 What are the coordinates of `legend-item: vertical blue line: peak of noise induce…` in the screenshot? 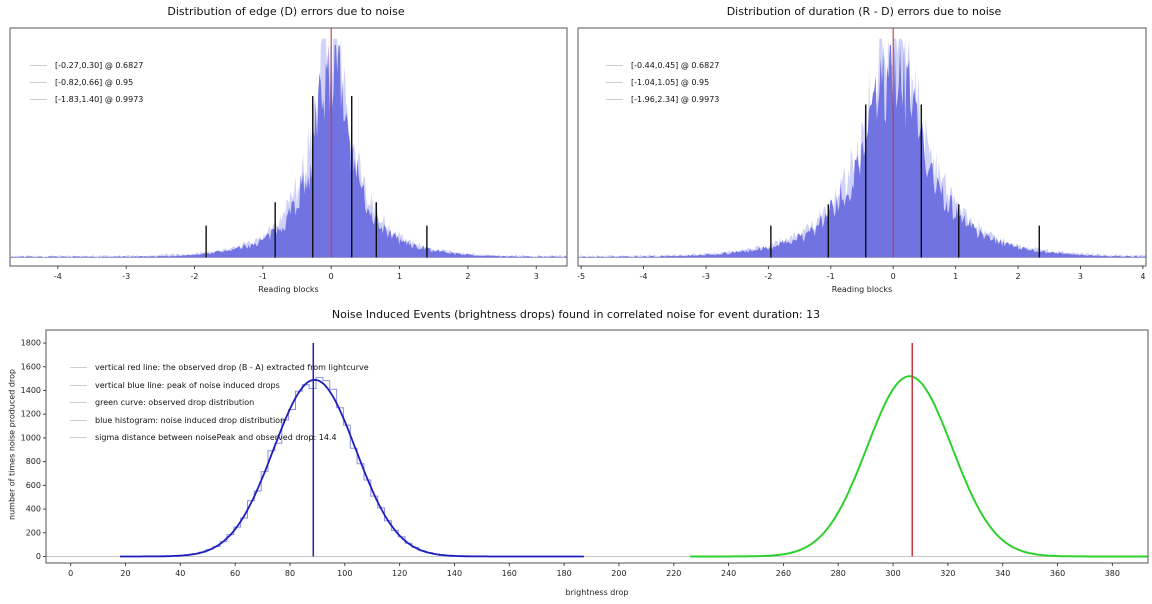 It's located at (219, 386).